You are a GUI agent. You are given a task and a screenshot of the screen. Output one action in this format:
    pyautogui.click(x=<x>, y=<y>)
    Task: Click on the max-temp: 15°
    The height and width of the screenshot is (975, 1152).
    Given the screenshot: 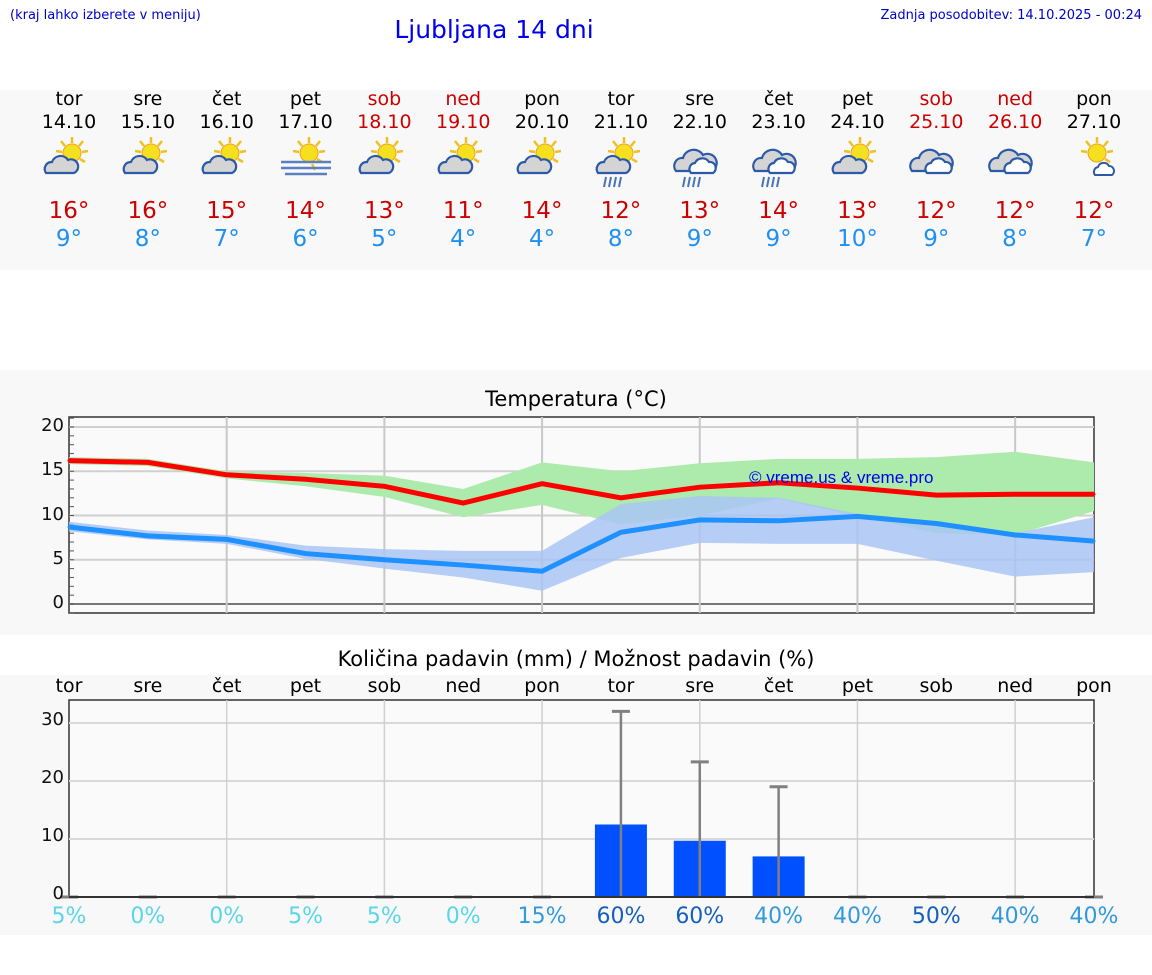 What is the action you would take?
    pyautogui.click(x=227, y=211)
    